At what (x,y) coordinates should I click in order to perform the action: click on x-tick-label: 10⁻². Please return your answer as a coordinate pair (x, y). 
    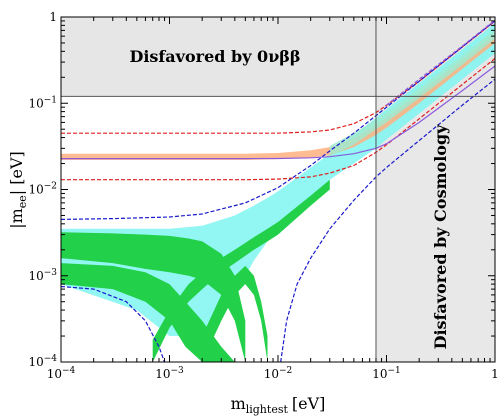
    Looking at the image, I should click on (278, 373).